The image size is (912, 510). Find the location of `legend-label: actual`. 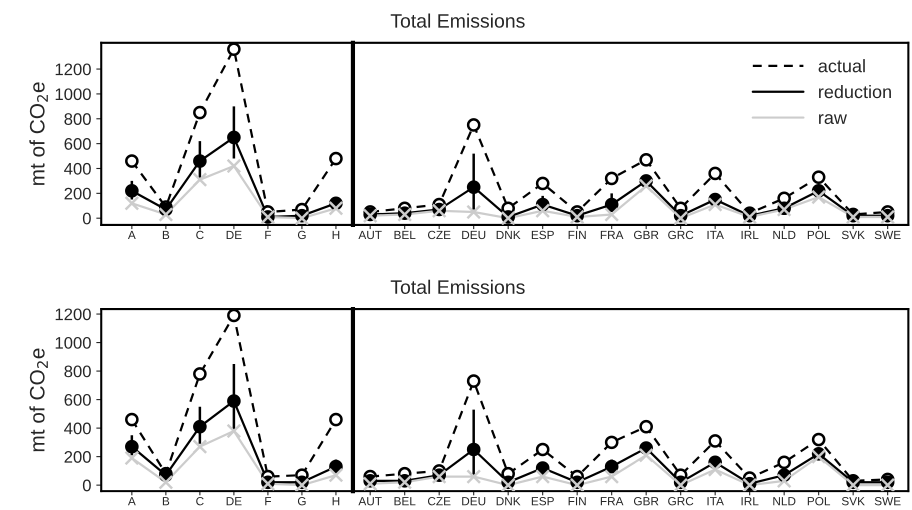

legend-label: actual is located at coordinates (841, 65).